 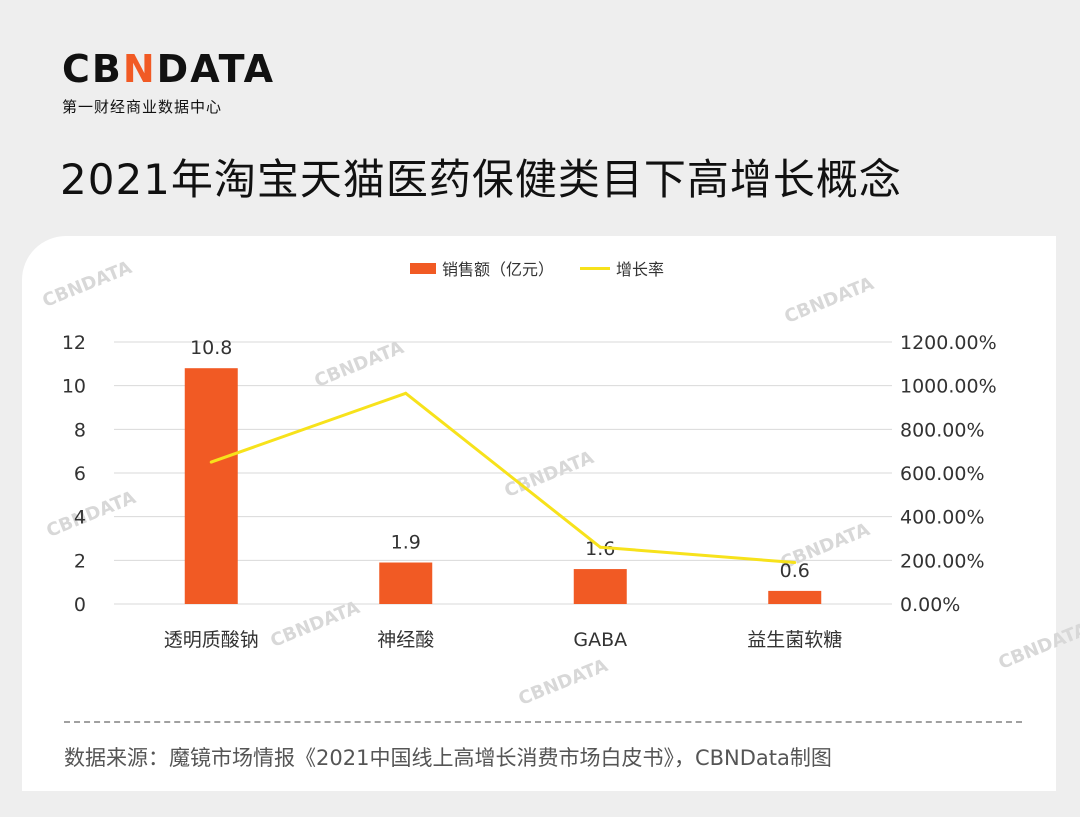 What do you see at coordinates (406, 543) in the screenshot?
I see `bar-value-label: 1.9` at bounding box center [406, 543].